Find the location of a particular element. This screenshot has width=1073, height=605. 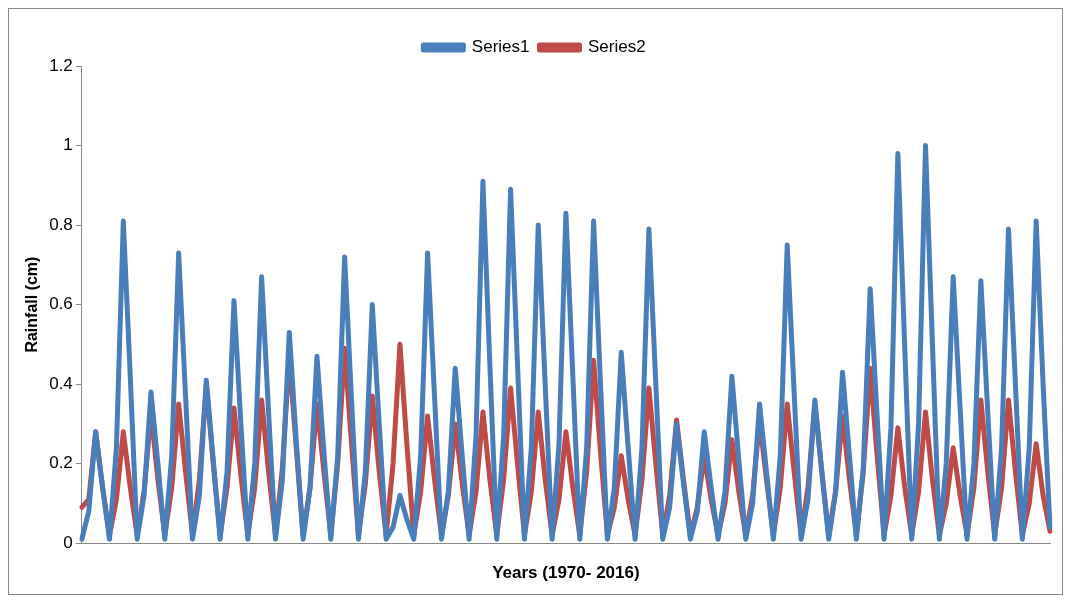

y-tick-label: 1 is located at coordinates (68, 145).